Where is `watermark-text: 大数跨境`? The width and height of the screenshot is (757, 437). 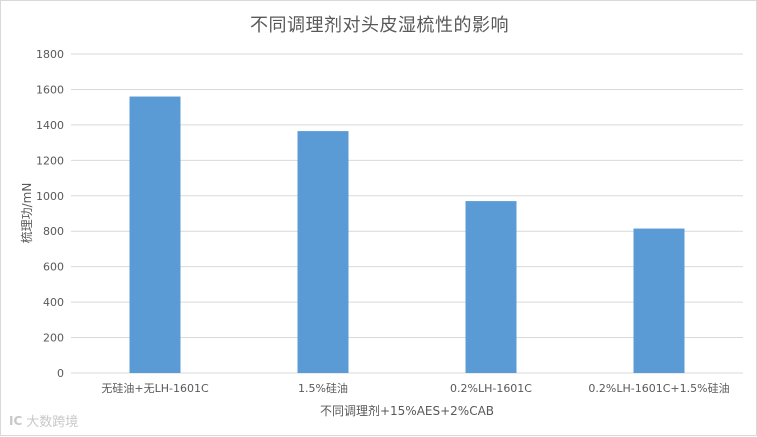 watermark-text: 大数跨境 is located at coordinates (52, 422).